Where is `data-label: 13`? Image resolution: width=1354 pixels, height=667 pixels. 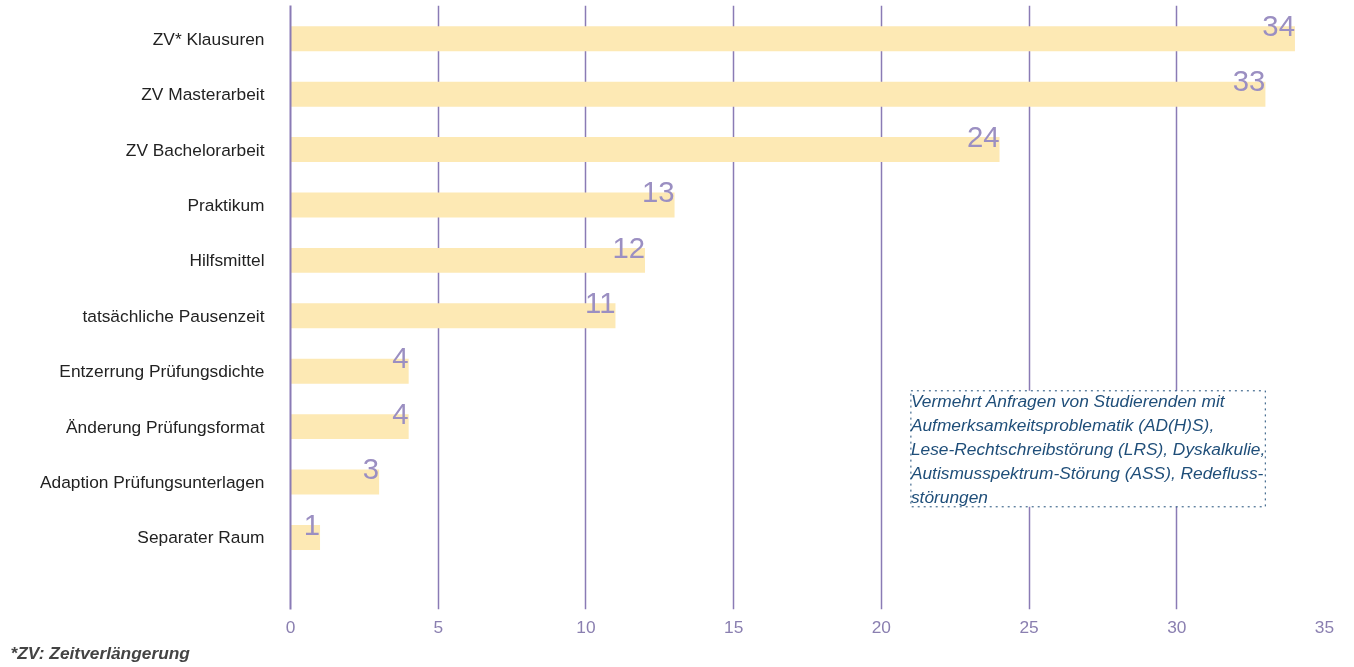
data-label: 13 is located at coordinates (658, 192).